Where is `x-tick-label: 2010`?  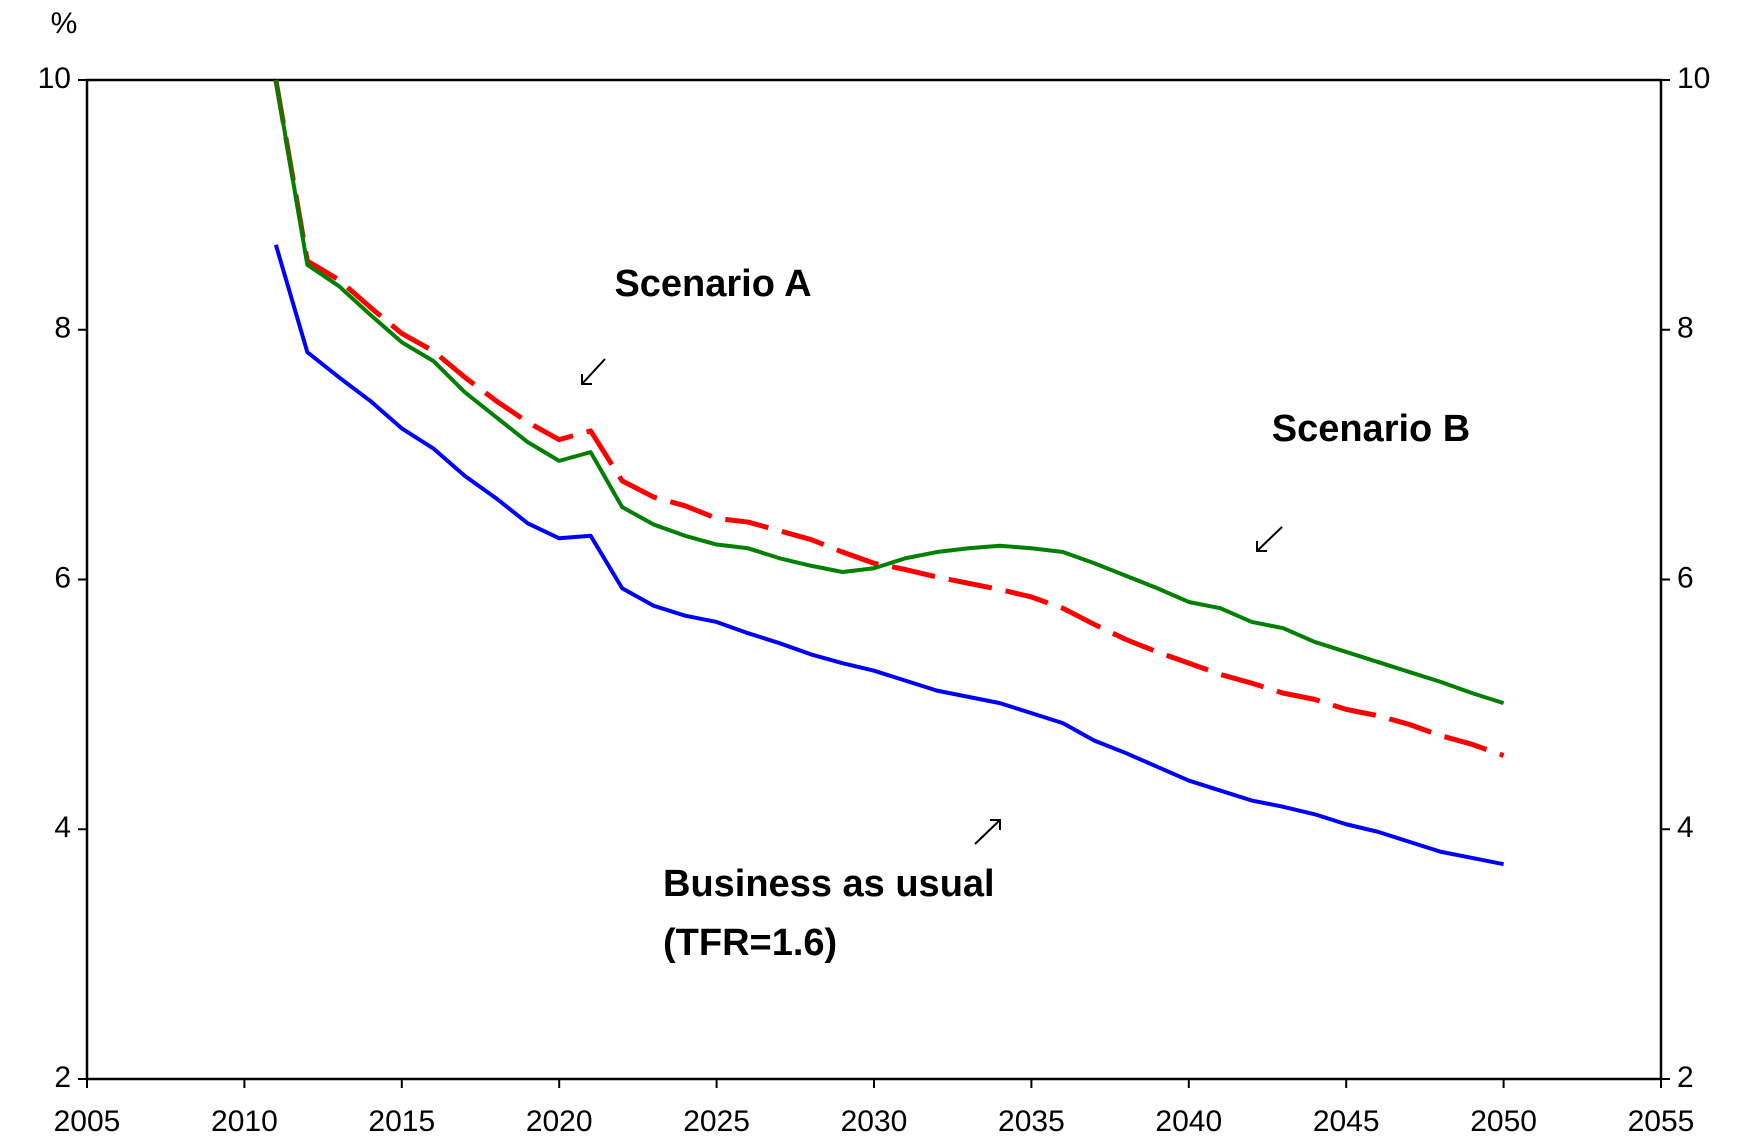
x-tick-label: 2010 is located at coordinates (244, 1121).